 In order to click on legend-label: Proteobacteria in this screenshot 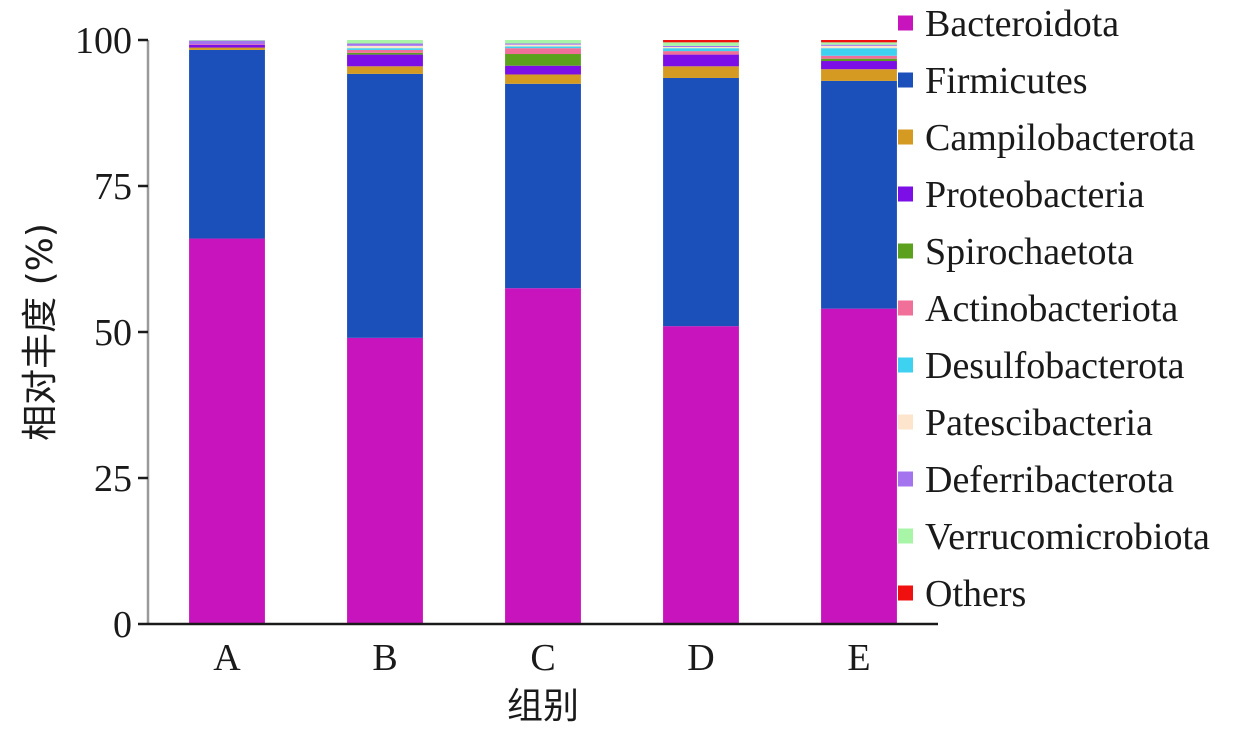, I will do `click(1035, 195)`.